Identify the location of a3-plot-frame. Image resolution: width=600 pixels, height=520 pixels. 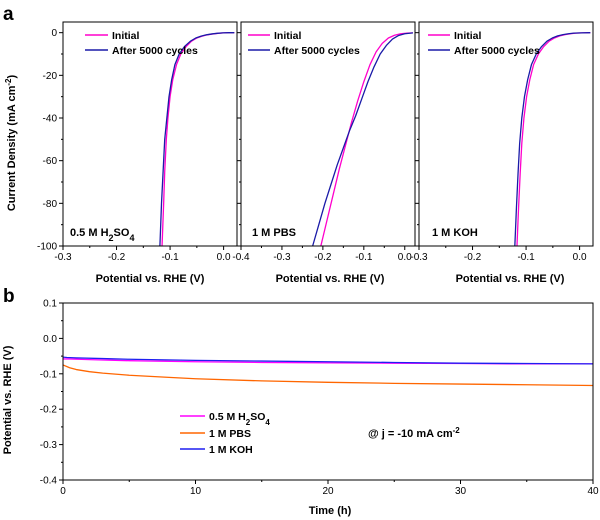
(506, 134).